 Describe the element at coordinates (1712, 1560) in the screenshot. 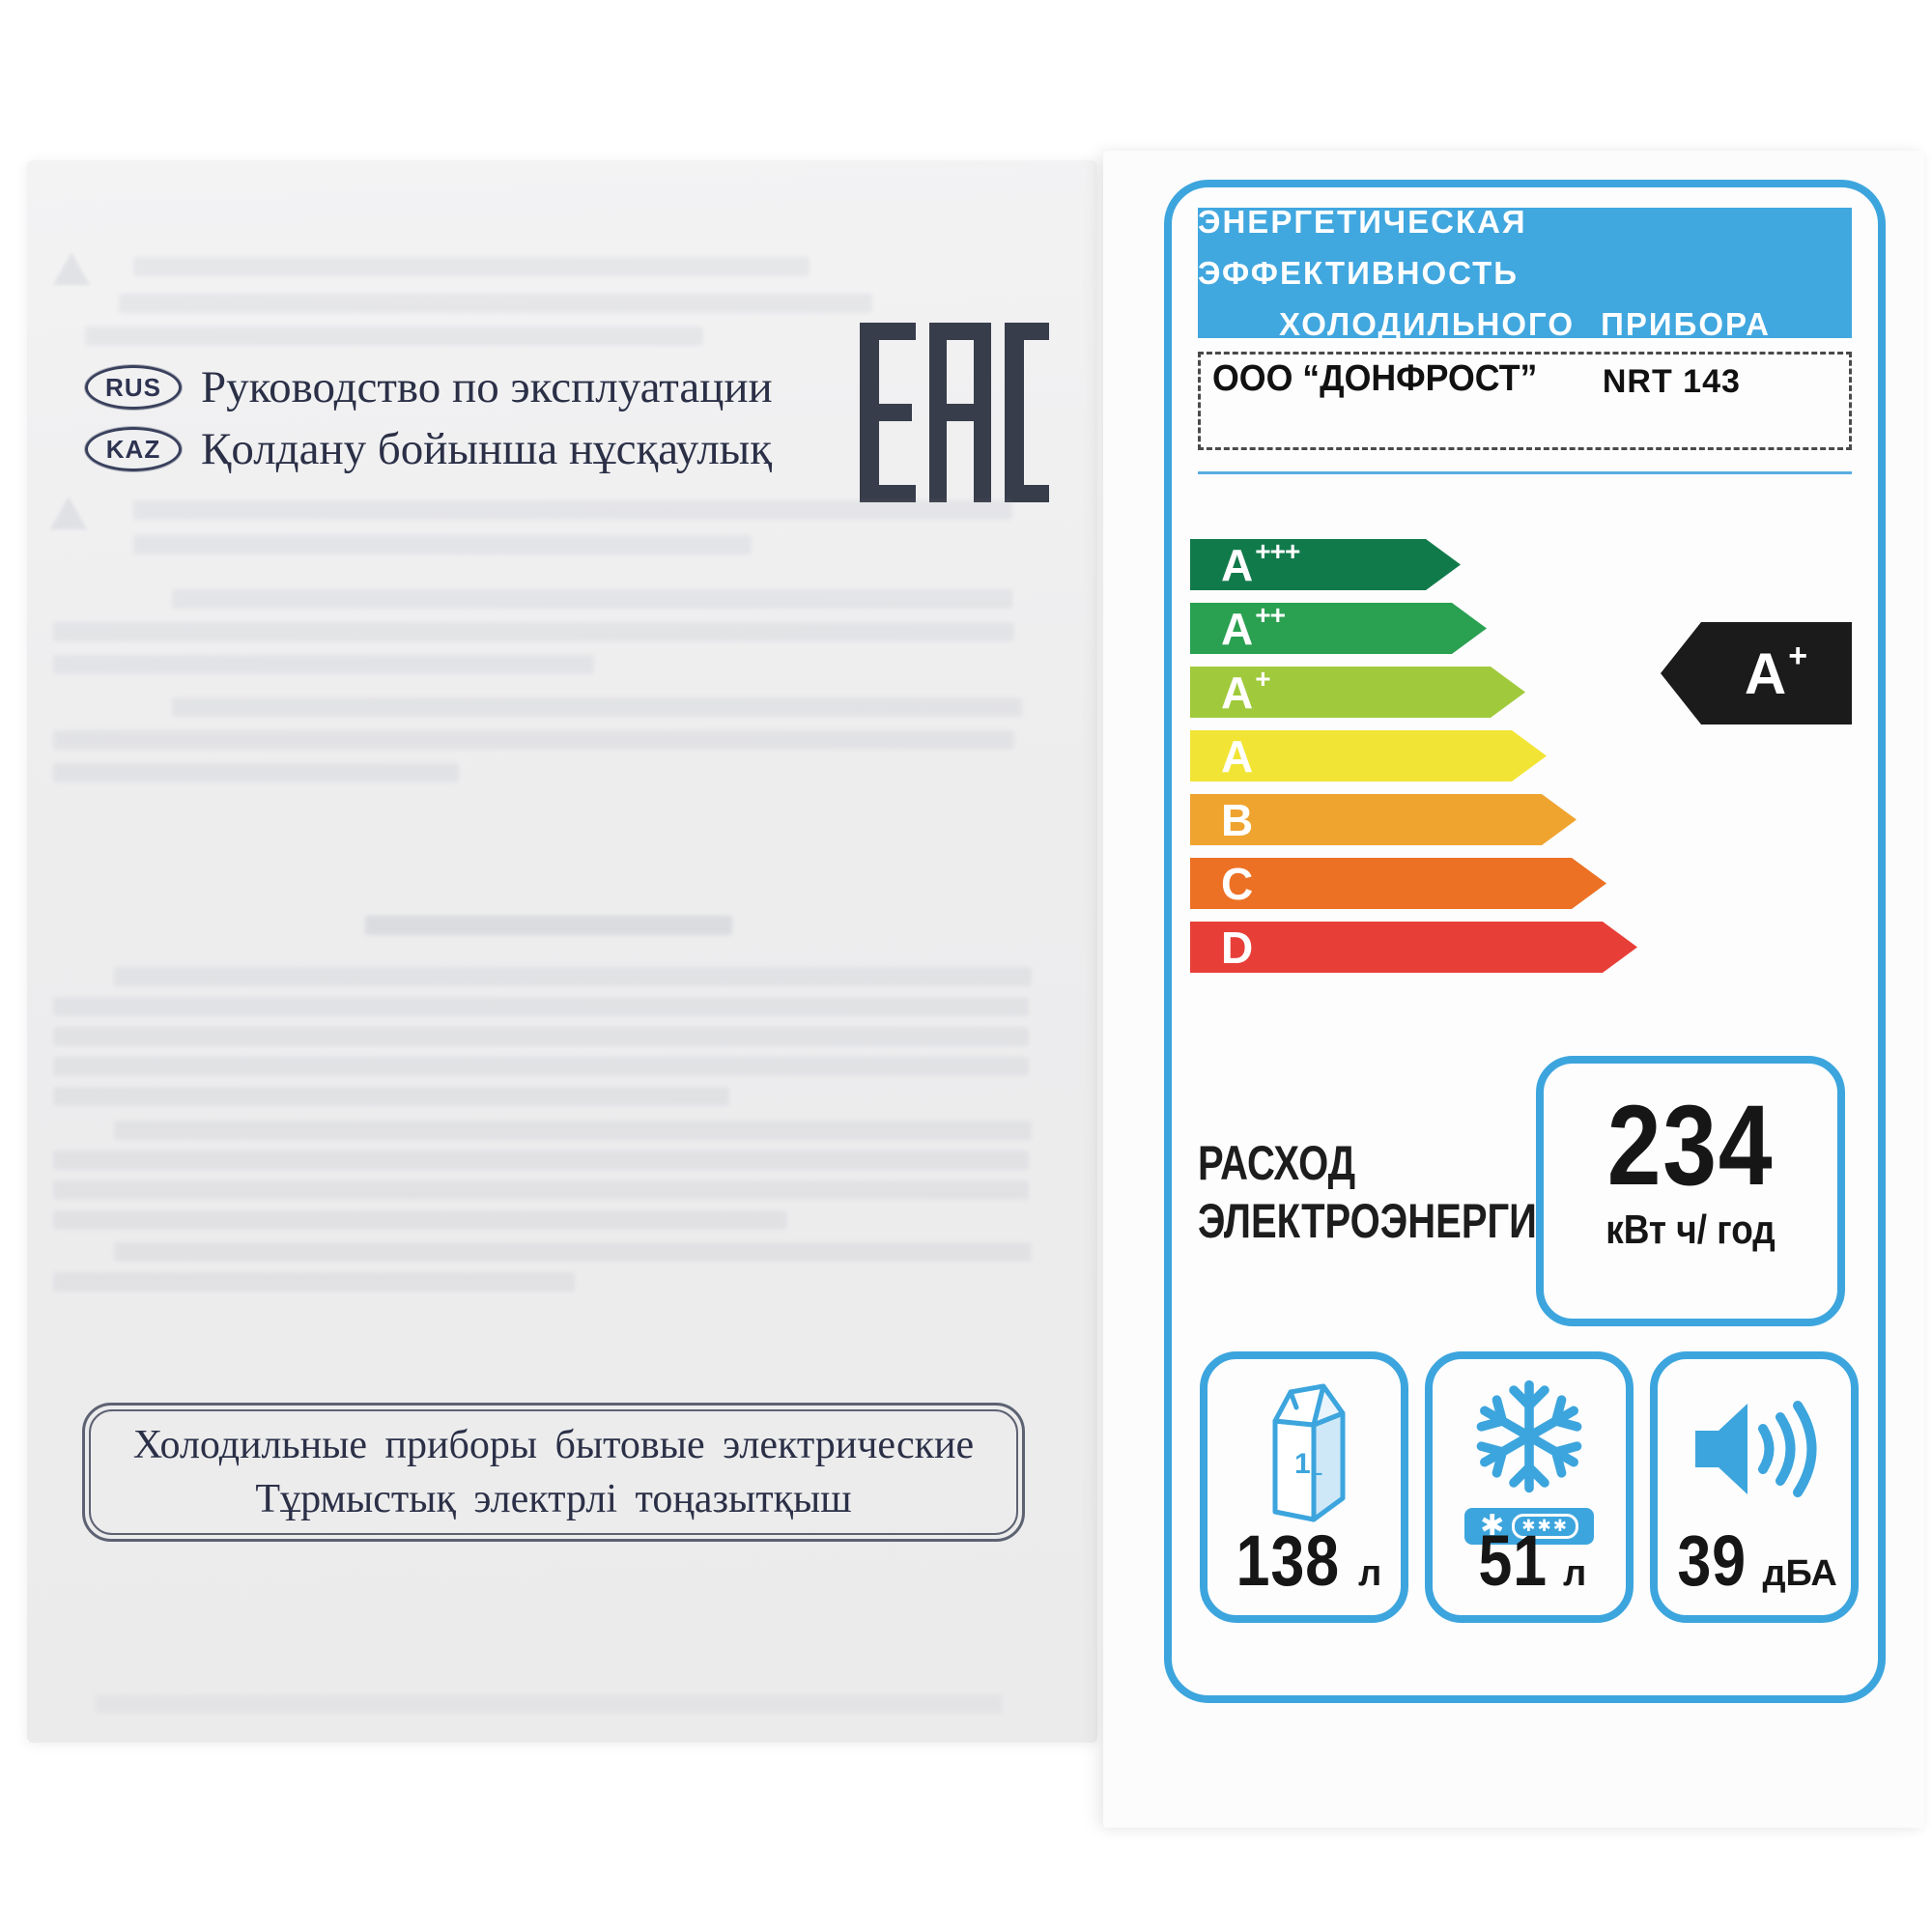

I see `noise-level-value: 39` at that location.